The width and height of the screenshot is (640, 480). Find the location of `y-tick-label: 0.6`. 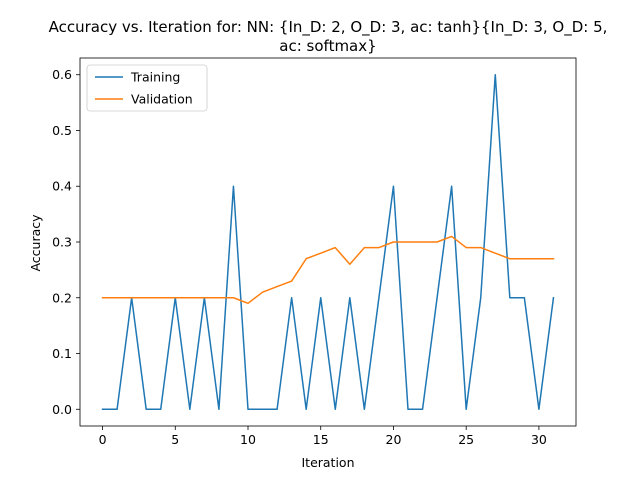

y-tick-label: 0.6 is located at coordinates (62, 74).